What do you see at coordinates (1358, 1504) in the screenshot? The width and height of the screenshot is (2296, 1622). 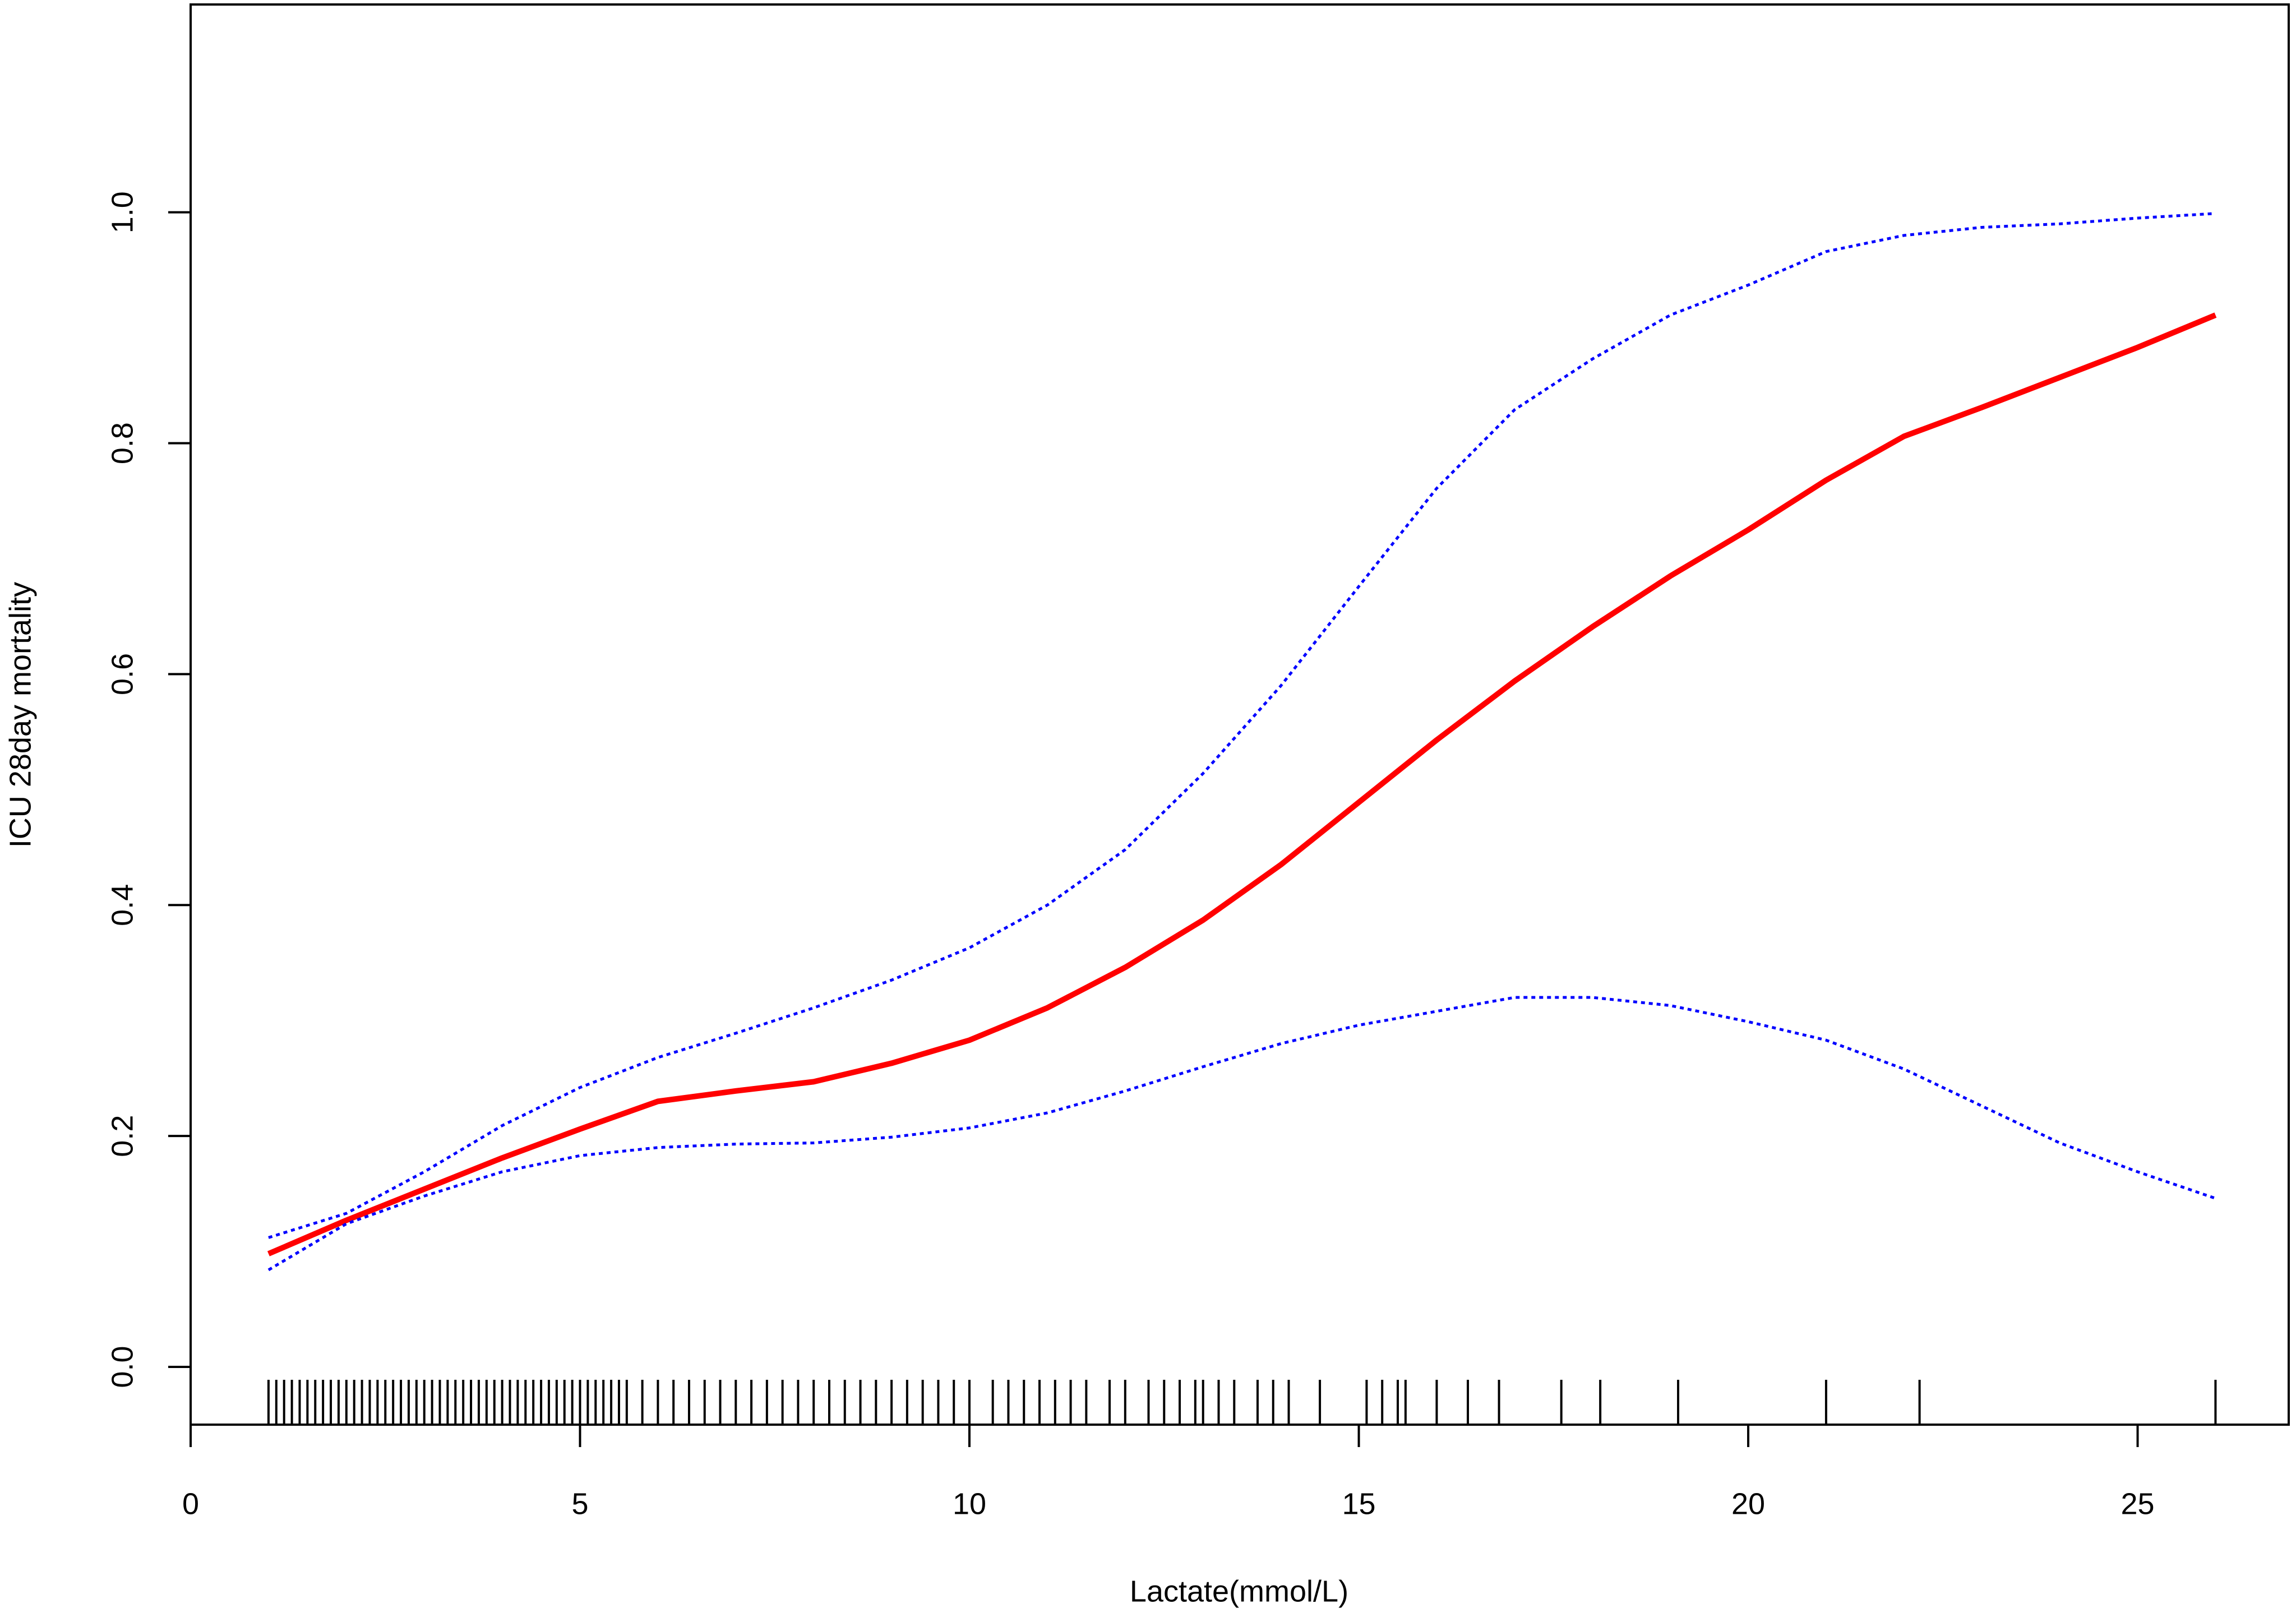 I see `x-tick-label: 15` at bounding box center [1358, 1504].